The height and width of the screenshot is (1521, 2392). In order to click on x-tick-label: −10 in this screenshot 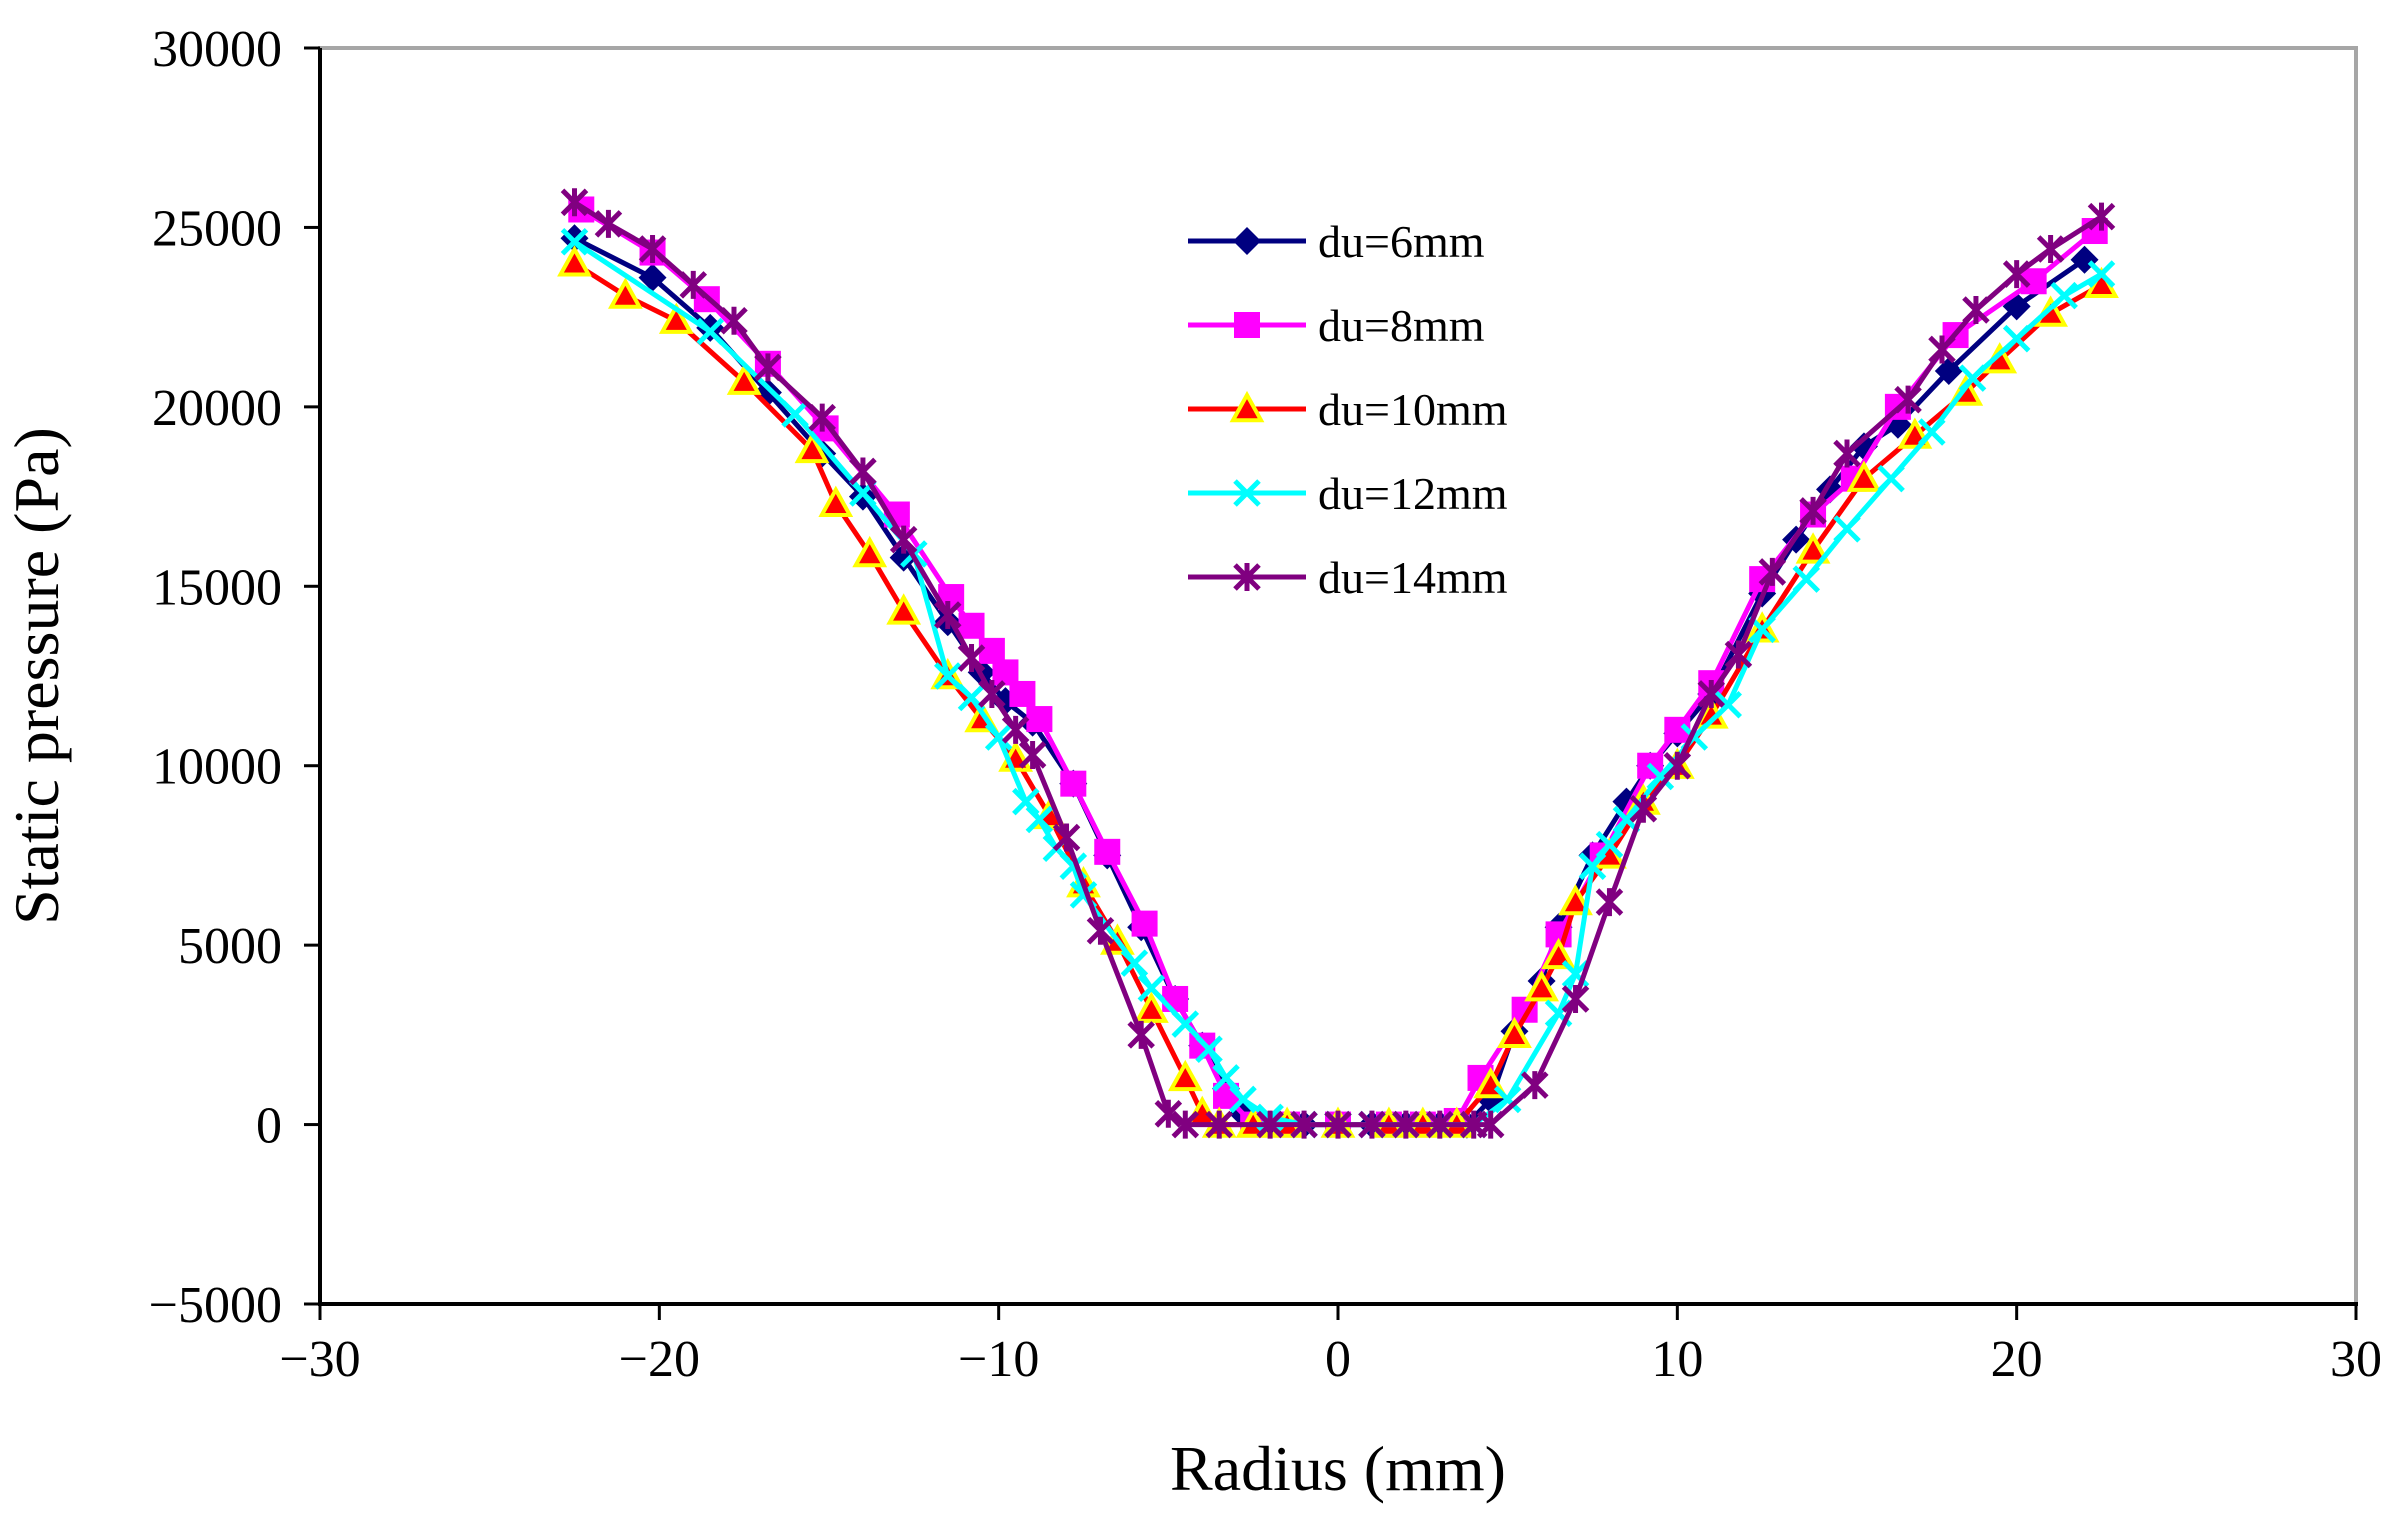, I will do `click(998, 1359)`.